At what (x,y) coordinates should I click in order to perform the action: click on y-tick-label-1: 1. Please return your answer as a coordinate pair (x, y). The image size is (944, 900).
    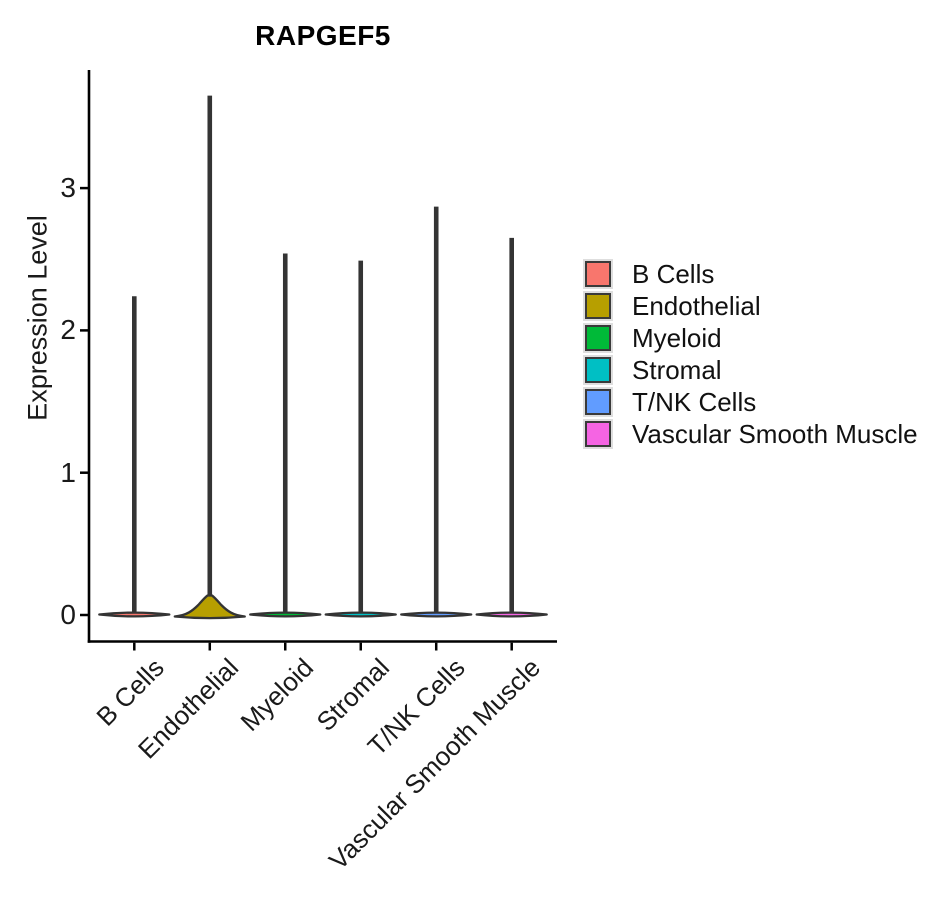
    Looking at the image, I should click on (68, 472).